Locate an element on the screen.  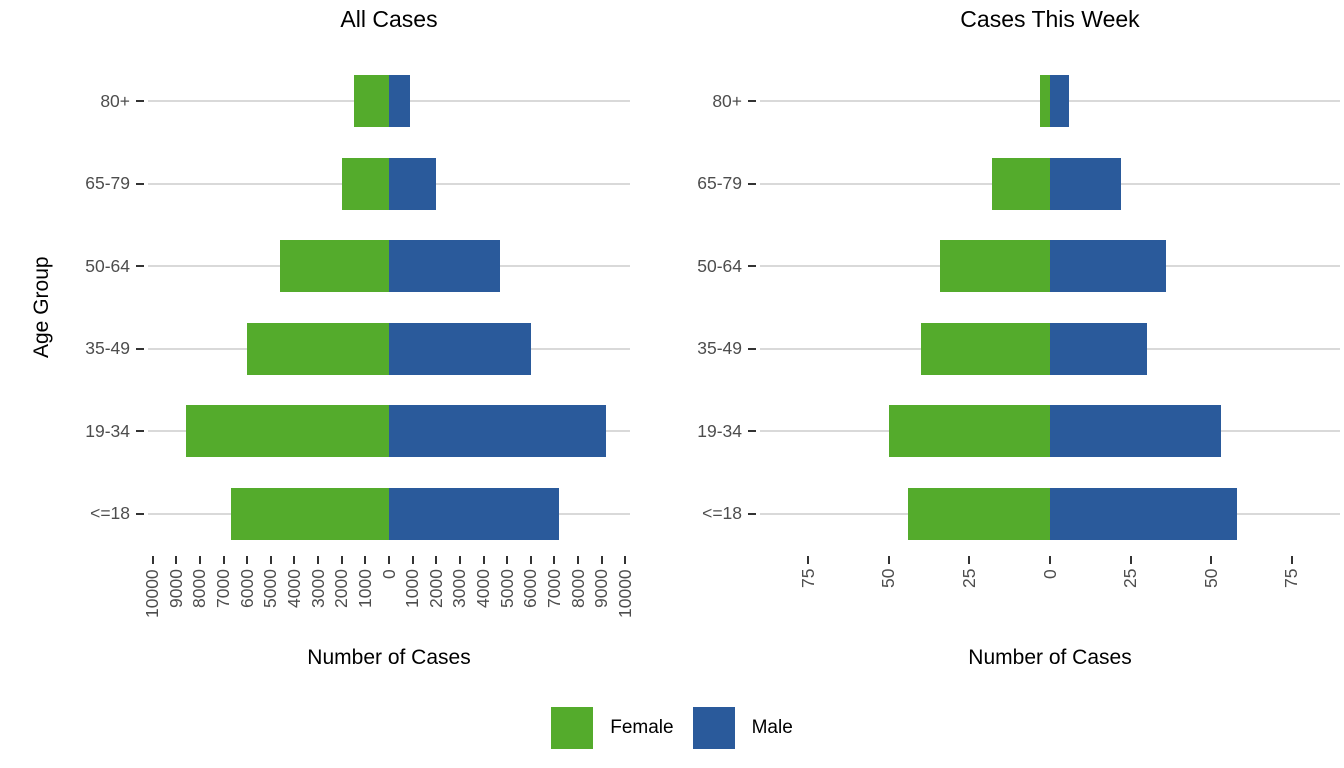
y-label: <=18 is located at coordinates (722, 513).